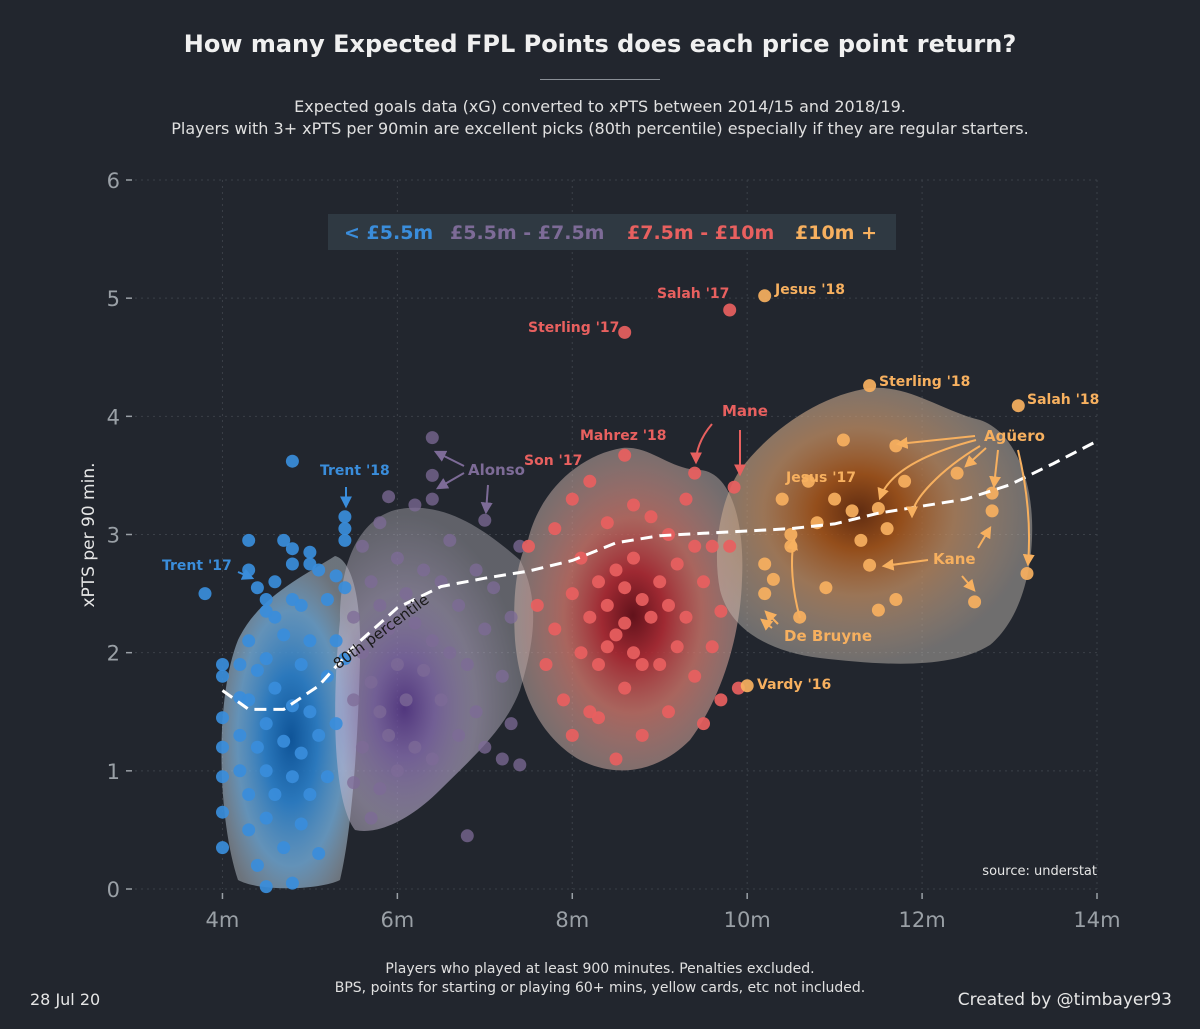 The width and height of the screenshot is (1200, 1029). Describe the element at coordinates (954, 559) in the screenshot. I see `annotation-kane: Kane` at that location.